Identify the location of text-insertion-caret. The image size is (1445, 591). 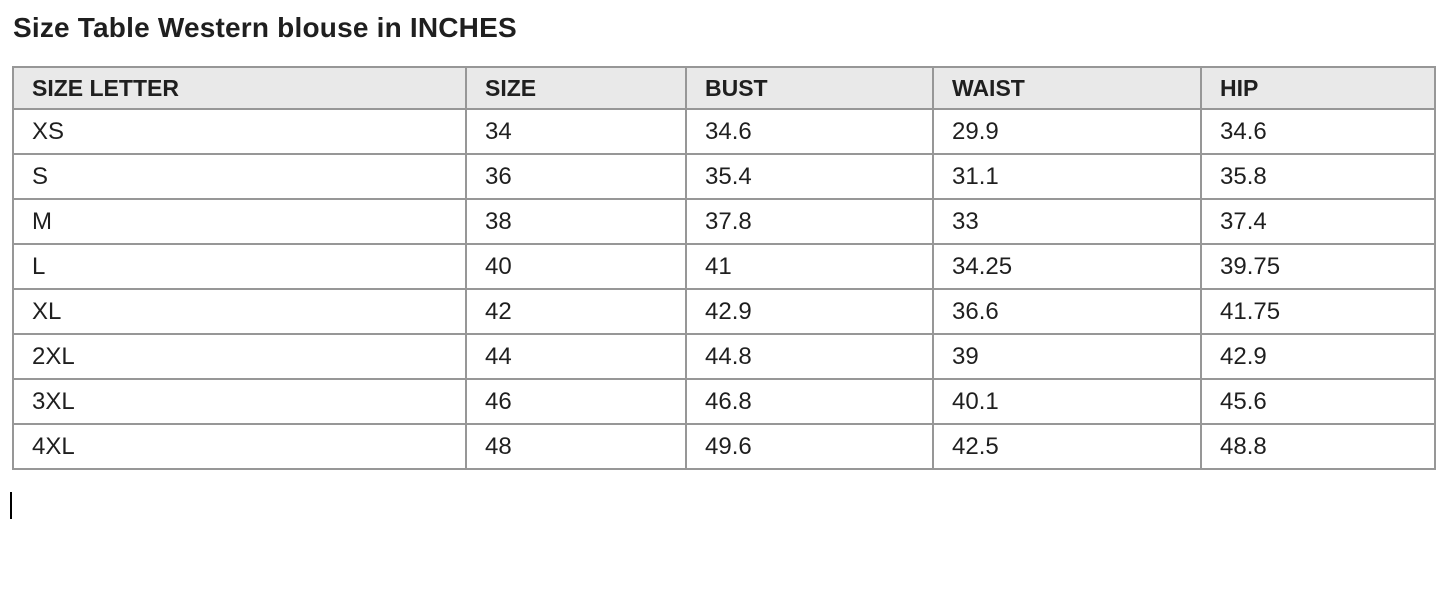
(11, 505).